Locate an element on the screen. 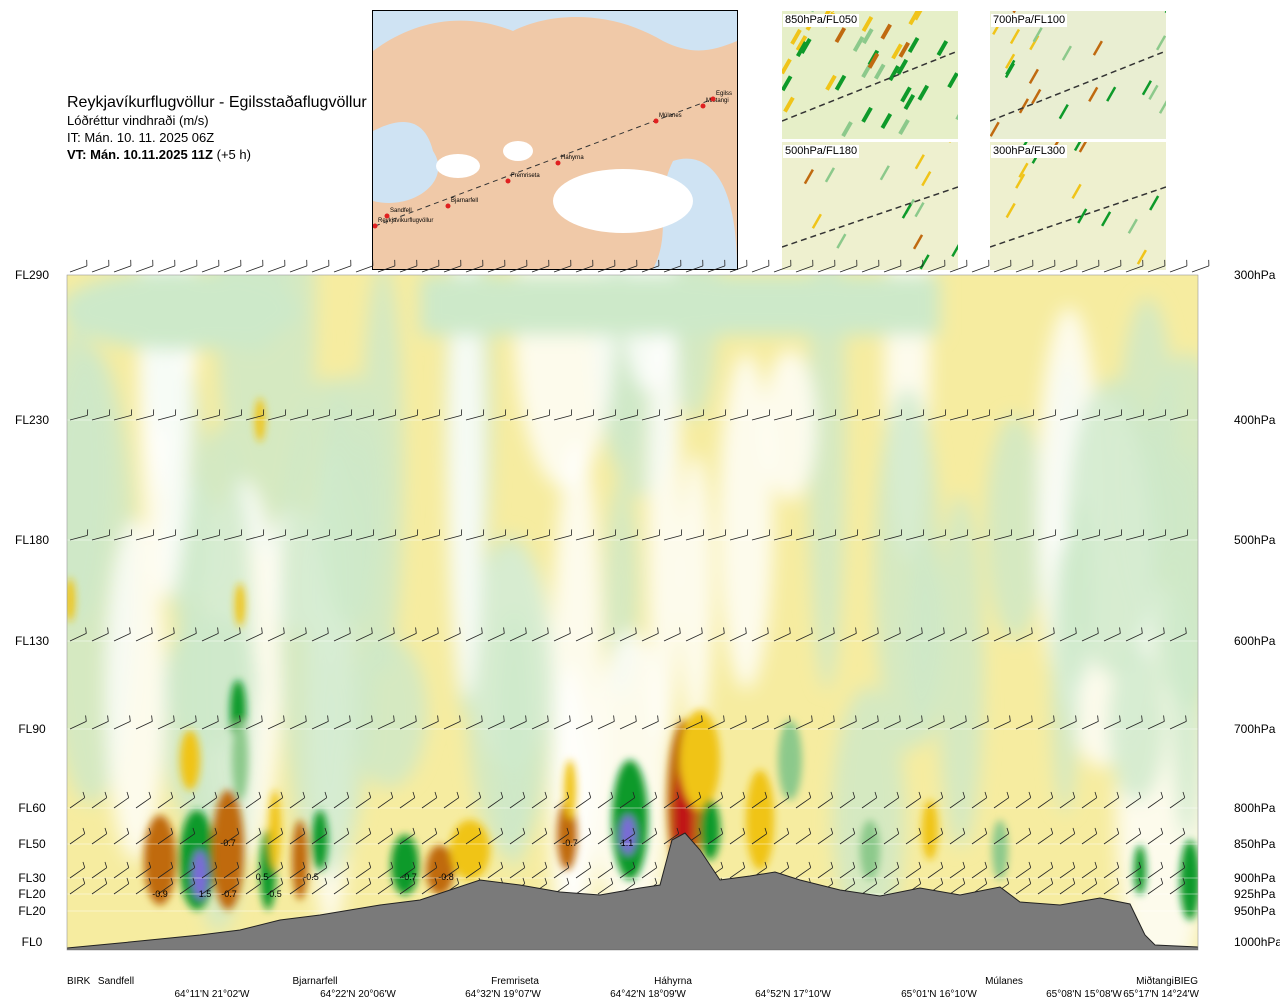 This screenshot has width=1280, height=1005. thumbnail-700: 700hPa/FL100 is located at coordinates (1078, 75).